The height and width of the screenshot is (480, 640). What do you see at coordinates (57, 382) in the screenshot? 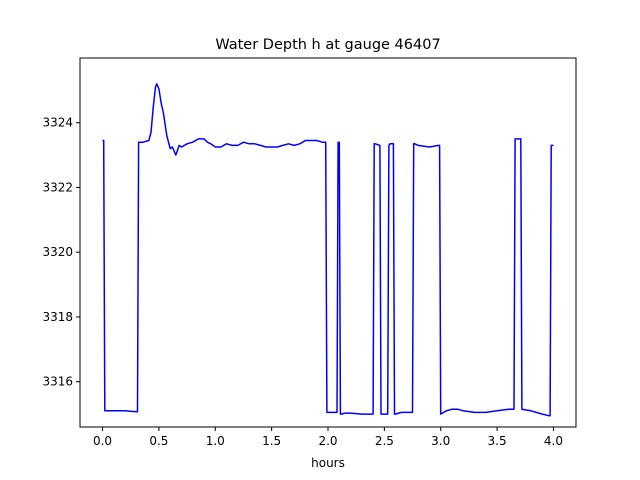
I see `y-tick-label: 3316` at bounding box center [57, 382].